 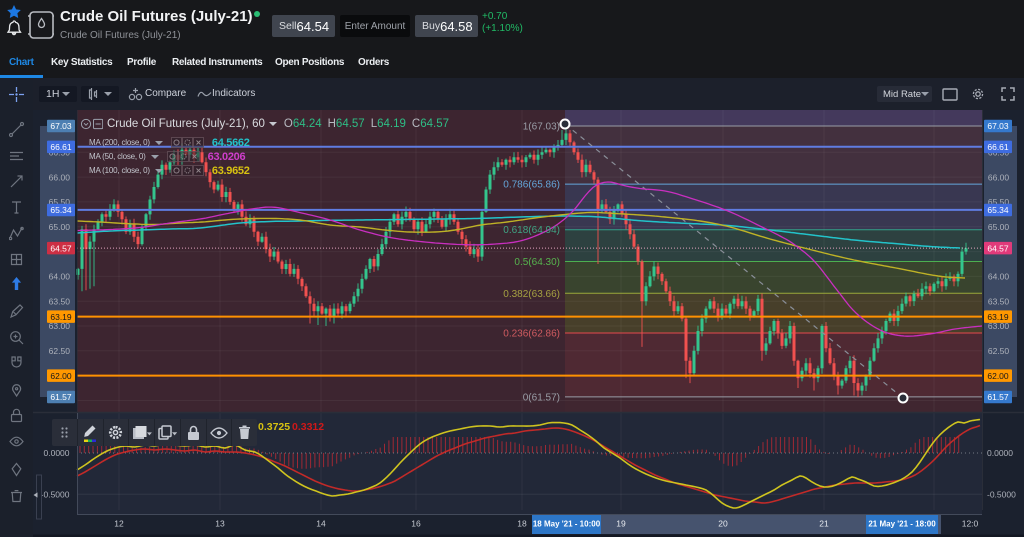 What do you see at coordinates (621, 524) in the screenshot?
I see `svg-text: 19` at bounding box center [621, 524].